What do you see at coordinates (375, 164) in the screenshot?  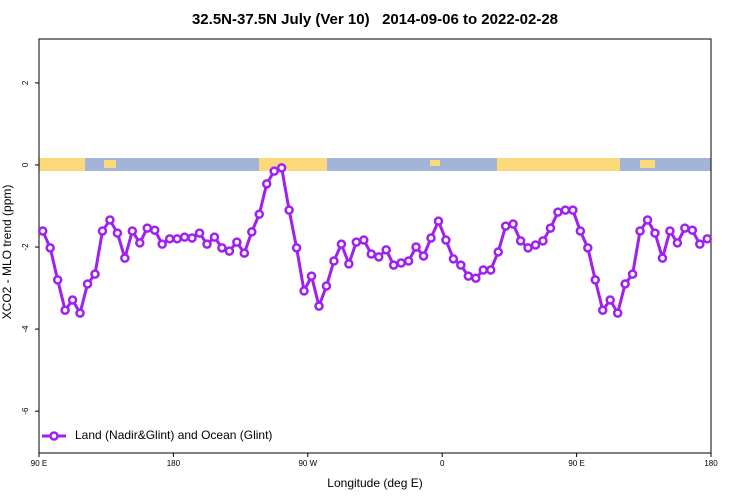 I see `land-ocean-strip` at bounding box center [375, 164].